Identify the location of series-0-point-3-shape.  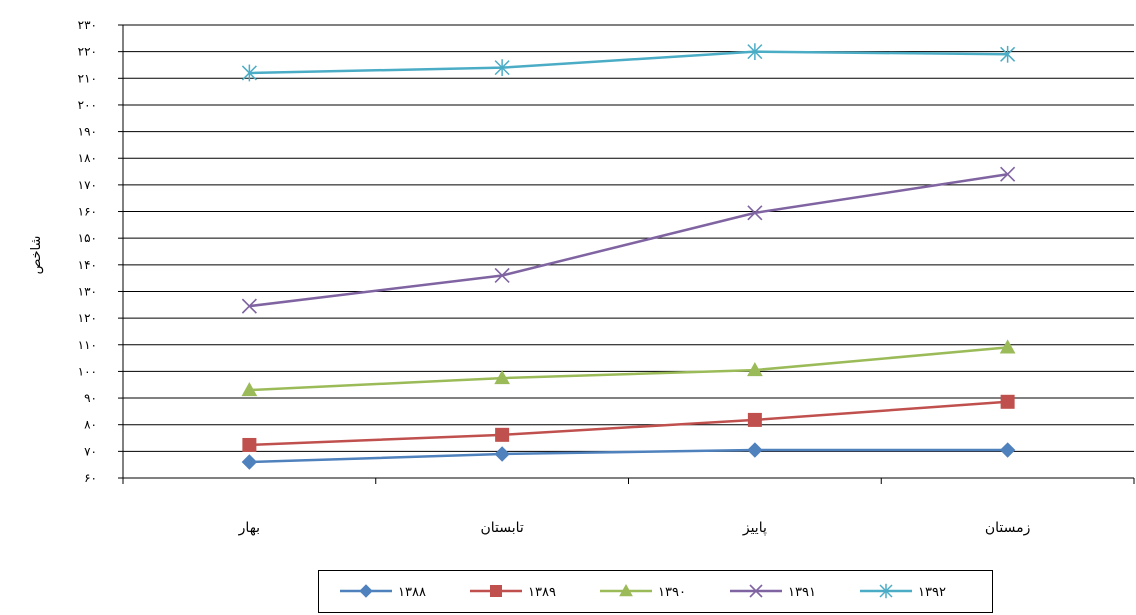
(1007, 450).